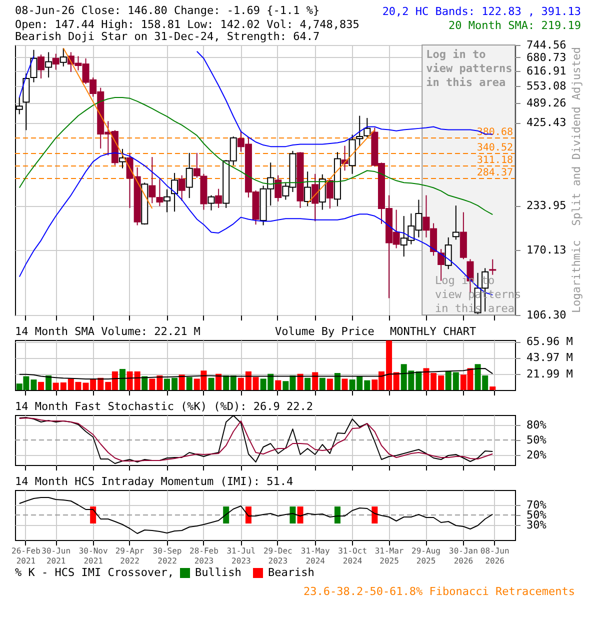 Image resolution: width=600 pixels, height=640 pixels. What do you see at coordinates (536, 455) in the screenshot?
I see `y-tick-label: 20%` at bounding box center [536, 455].